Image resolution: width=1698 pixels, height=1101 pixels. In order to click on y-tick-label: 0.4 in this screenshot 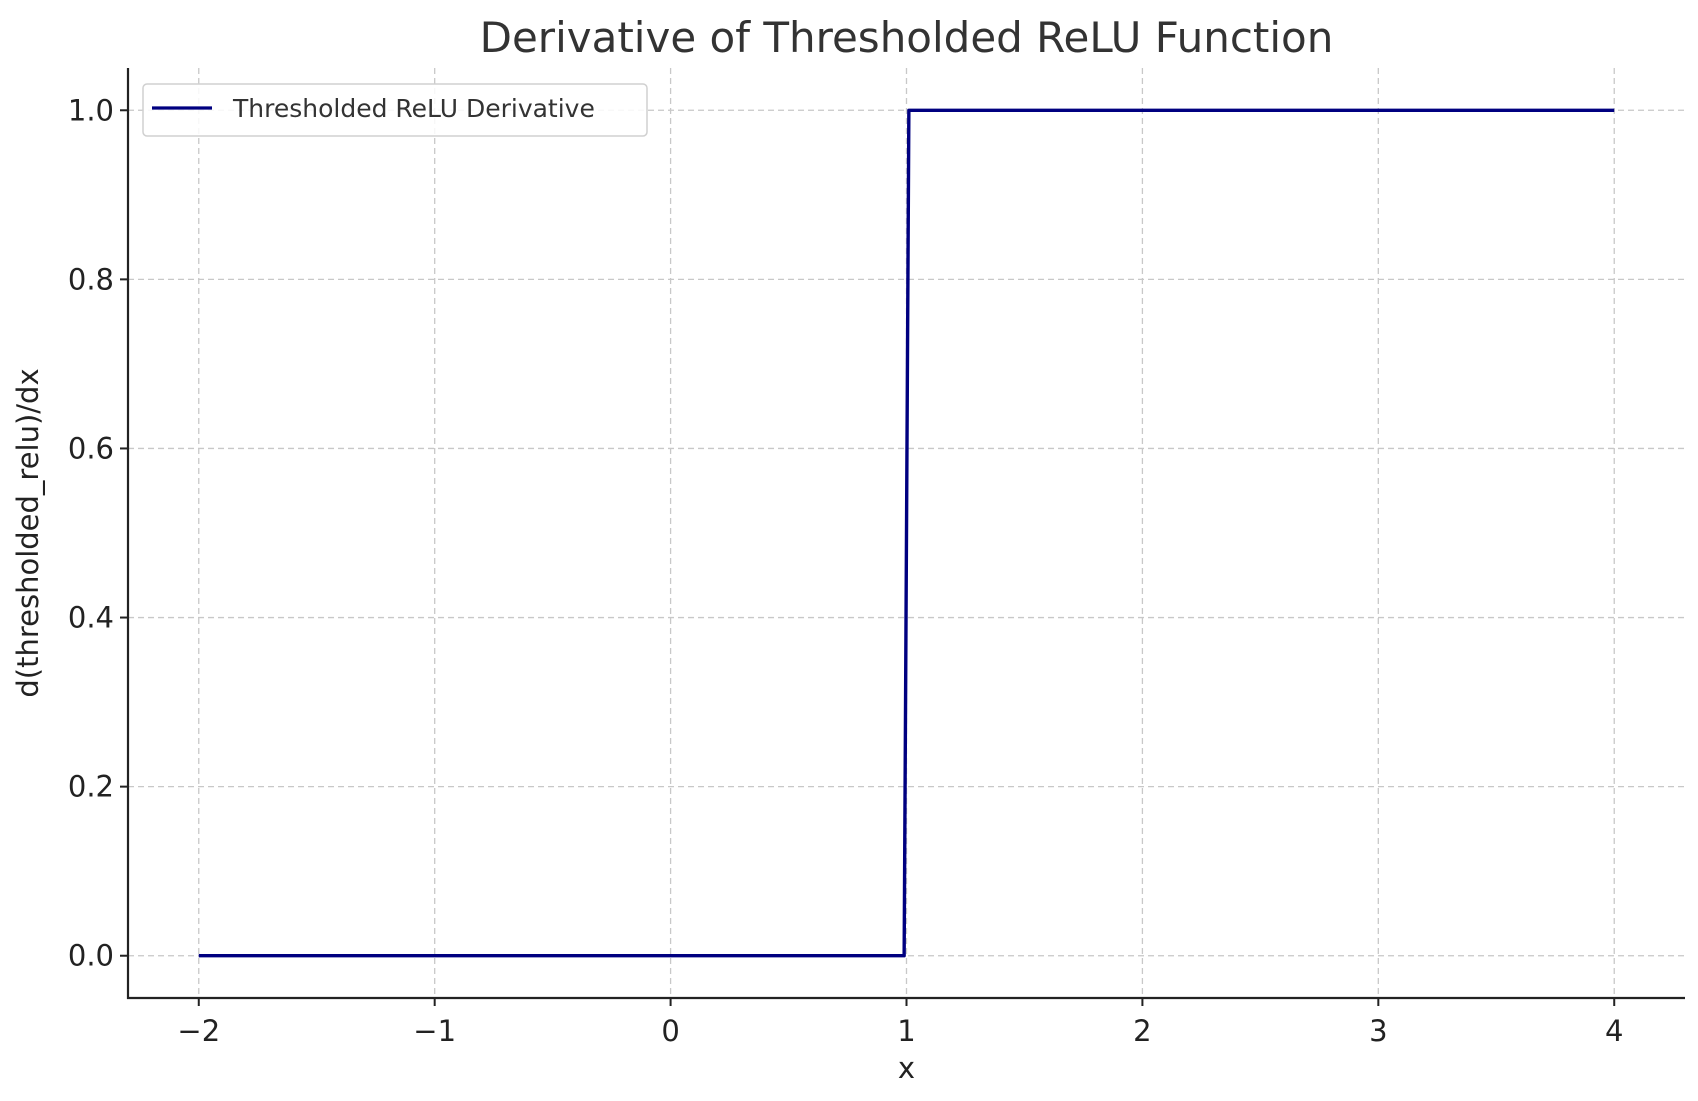, I will do `click(91, 618)`.